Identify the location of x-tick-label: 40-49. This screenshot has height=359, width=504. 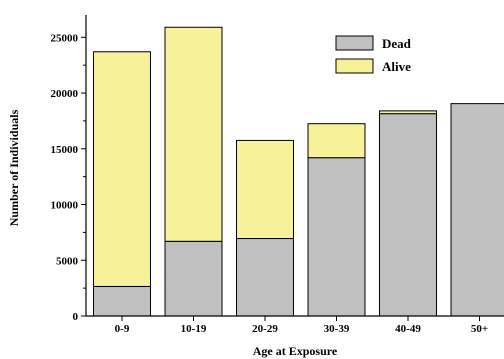
(408, 329).